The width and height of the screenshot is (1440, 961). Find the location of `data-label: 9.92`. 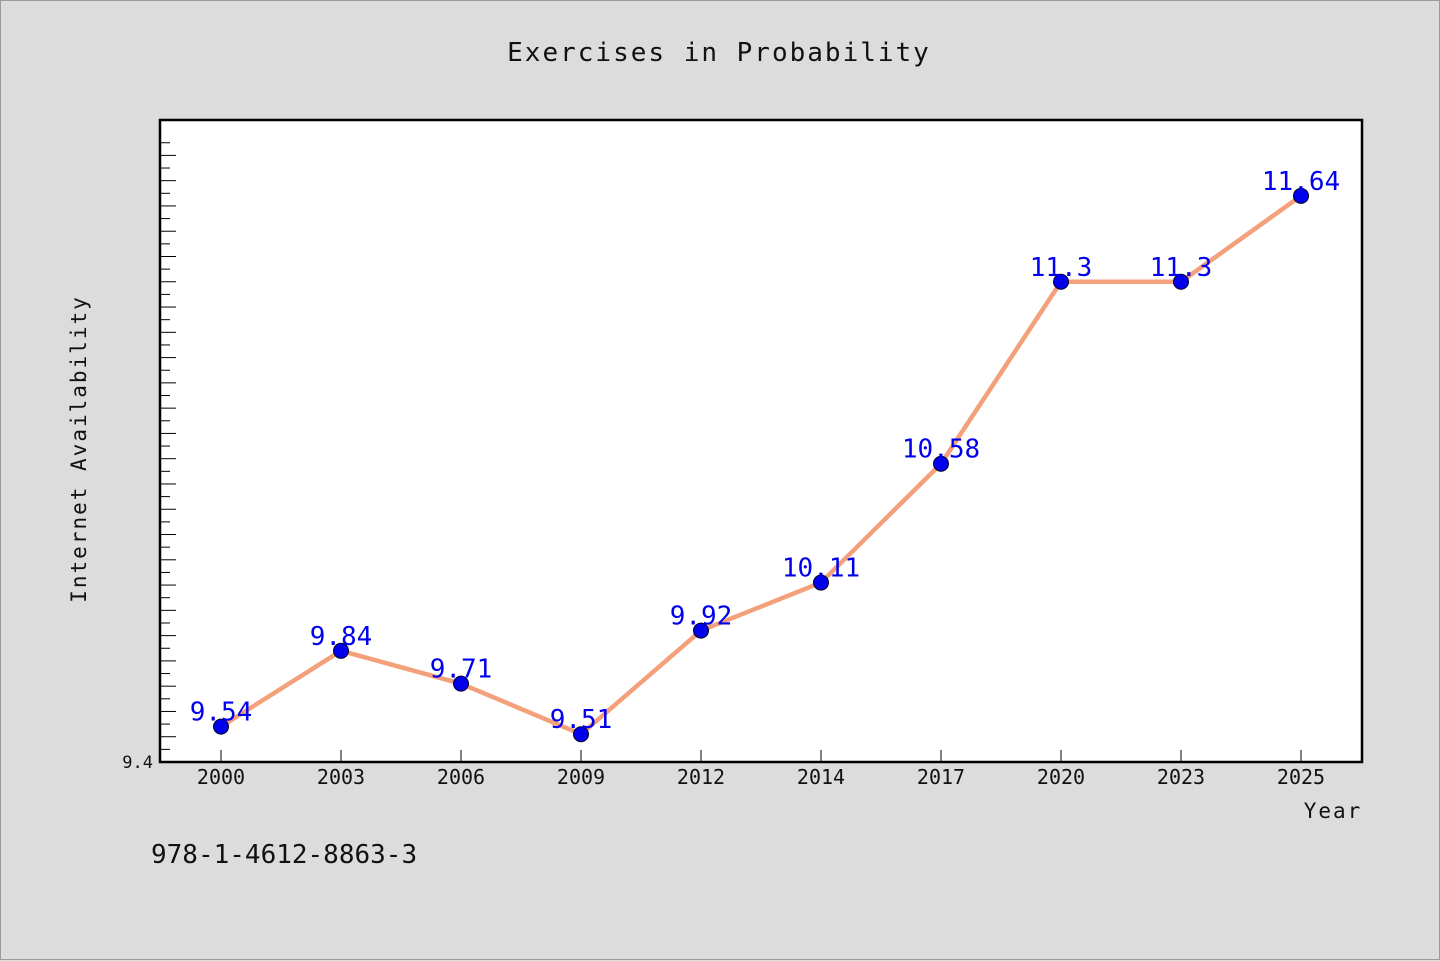

data-label: 9.92 is located at coordinates (701, 617).